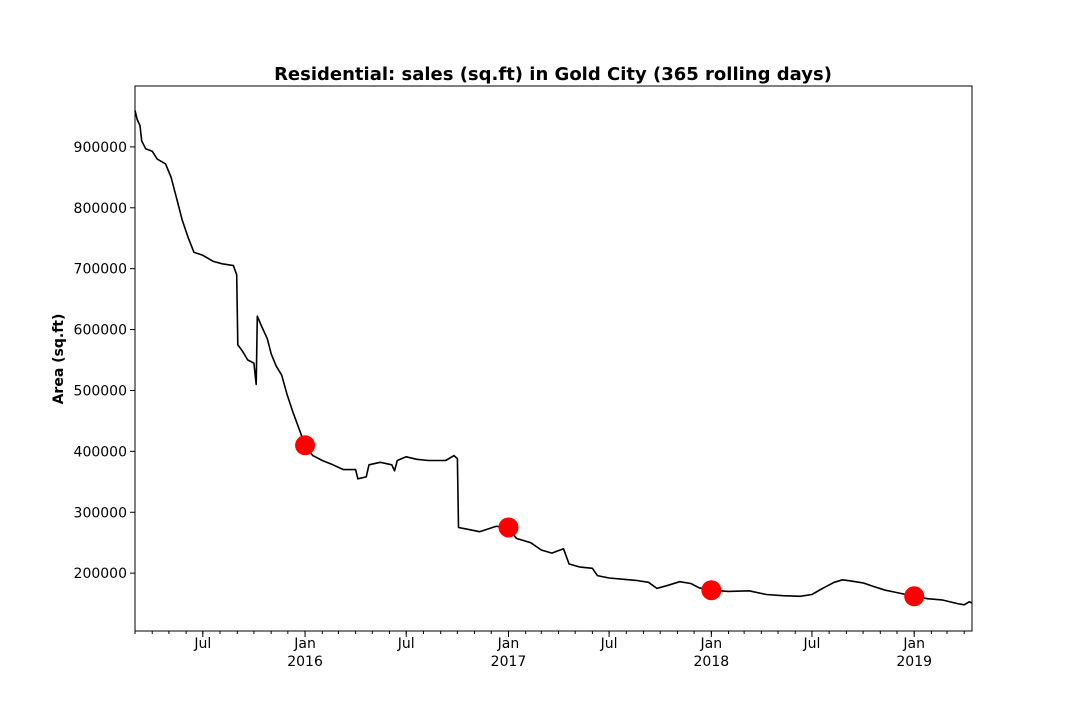 The height and width of the screenshot is (725, 1080). Describe the element at coordinates (100, 574) in the screenshot. I see `y-tick-label: 200000` at that location.